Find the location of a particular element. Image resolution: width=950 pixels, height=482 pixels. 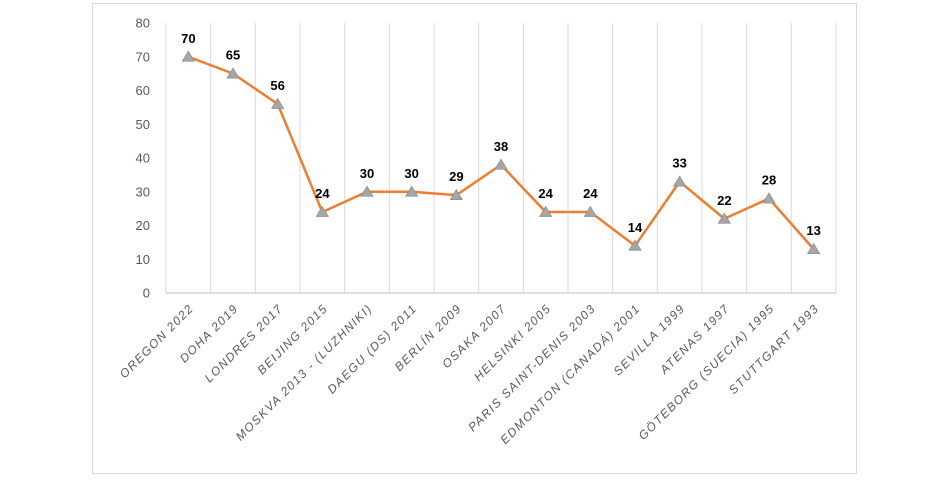

data-value-label: 29 is located at coordinates (456, 176).